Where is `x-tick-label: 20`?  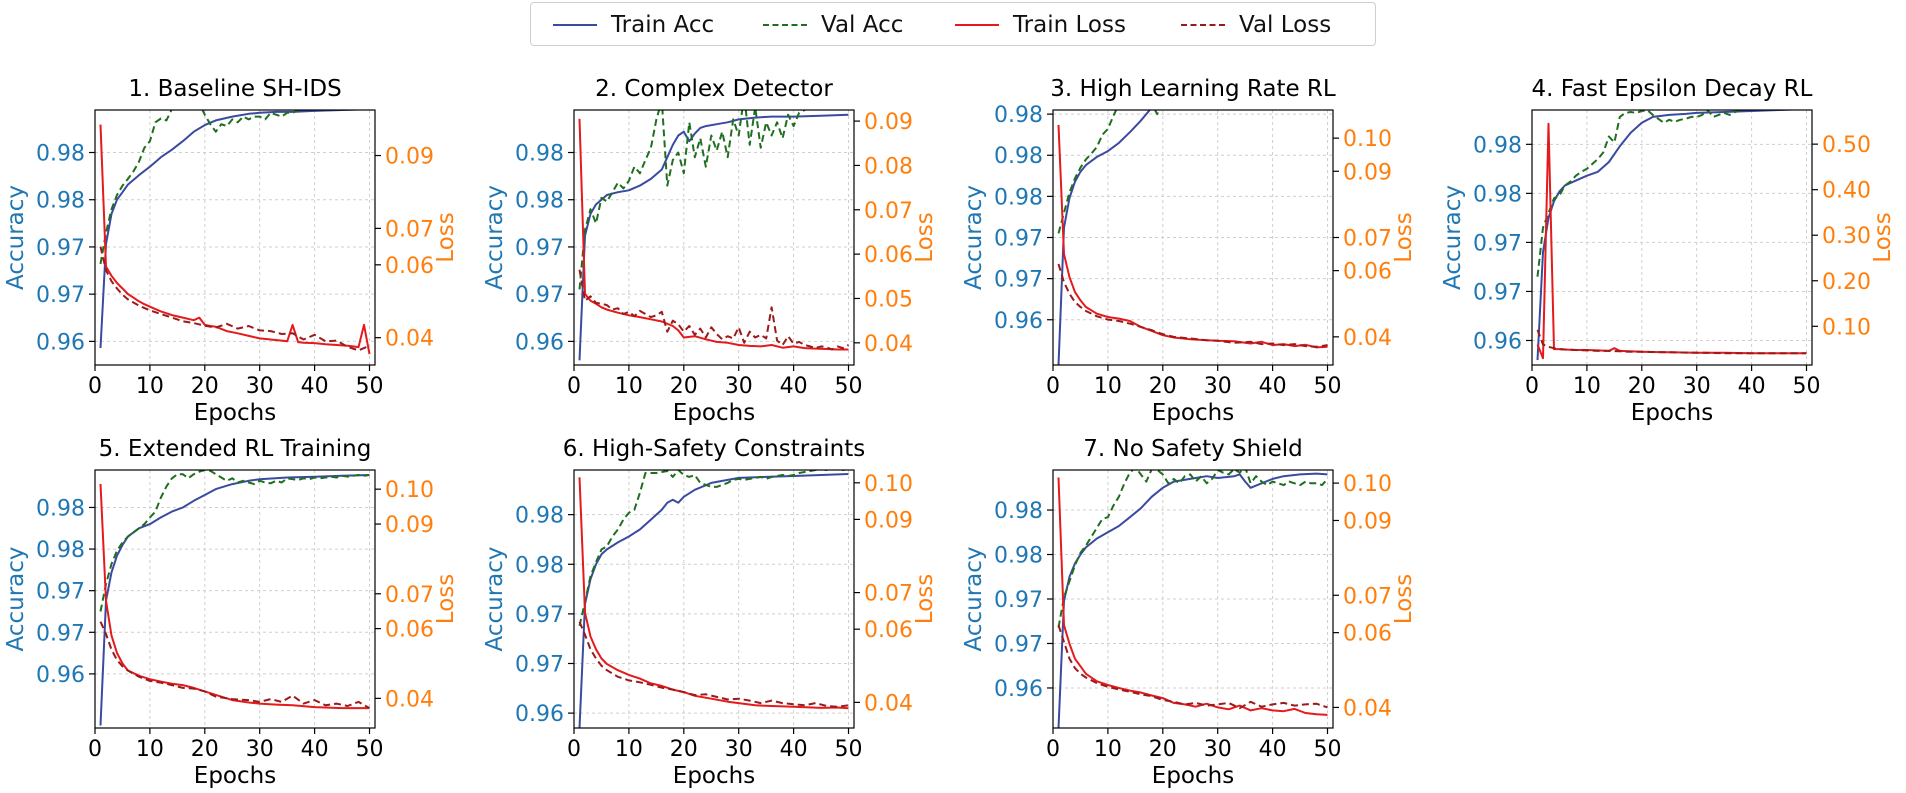 x-tick-label: 20 is located at coordinates (1163, 386).